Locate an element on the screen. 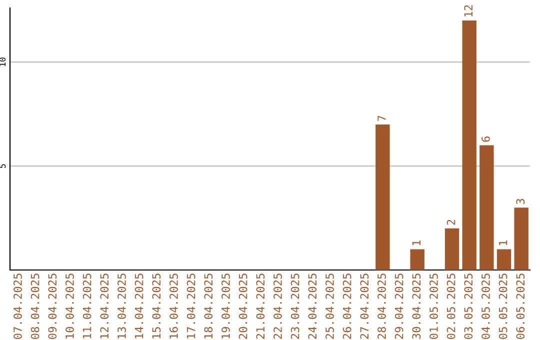 This screenshot has height=340, width=540. x-tick-label: 14.04.2025 is located at coordinates (139, 306).